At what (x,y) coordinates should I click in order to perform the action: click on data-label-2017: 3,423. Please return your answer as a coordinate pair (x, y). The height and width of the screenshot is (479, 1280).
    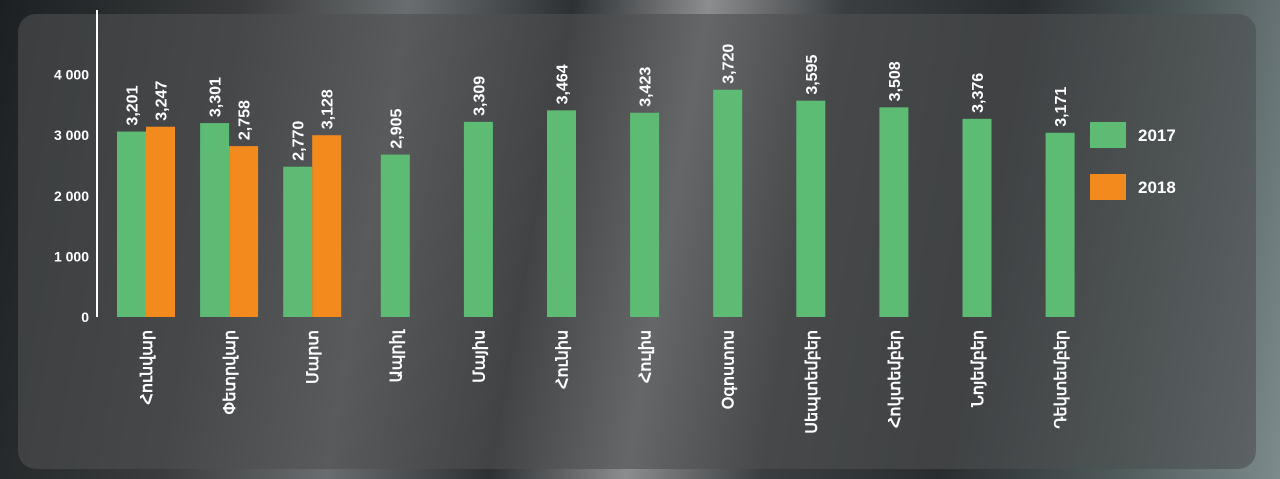
    Looking at the image, I should click on (646, 87).